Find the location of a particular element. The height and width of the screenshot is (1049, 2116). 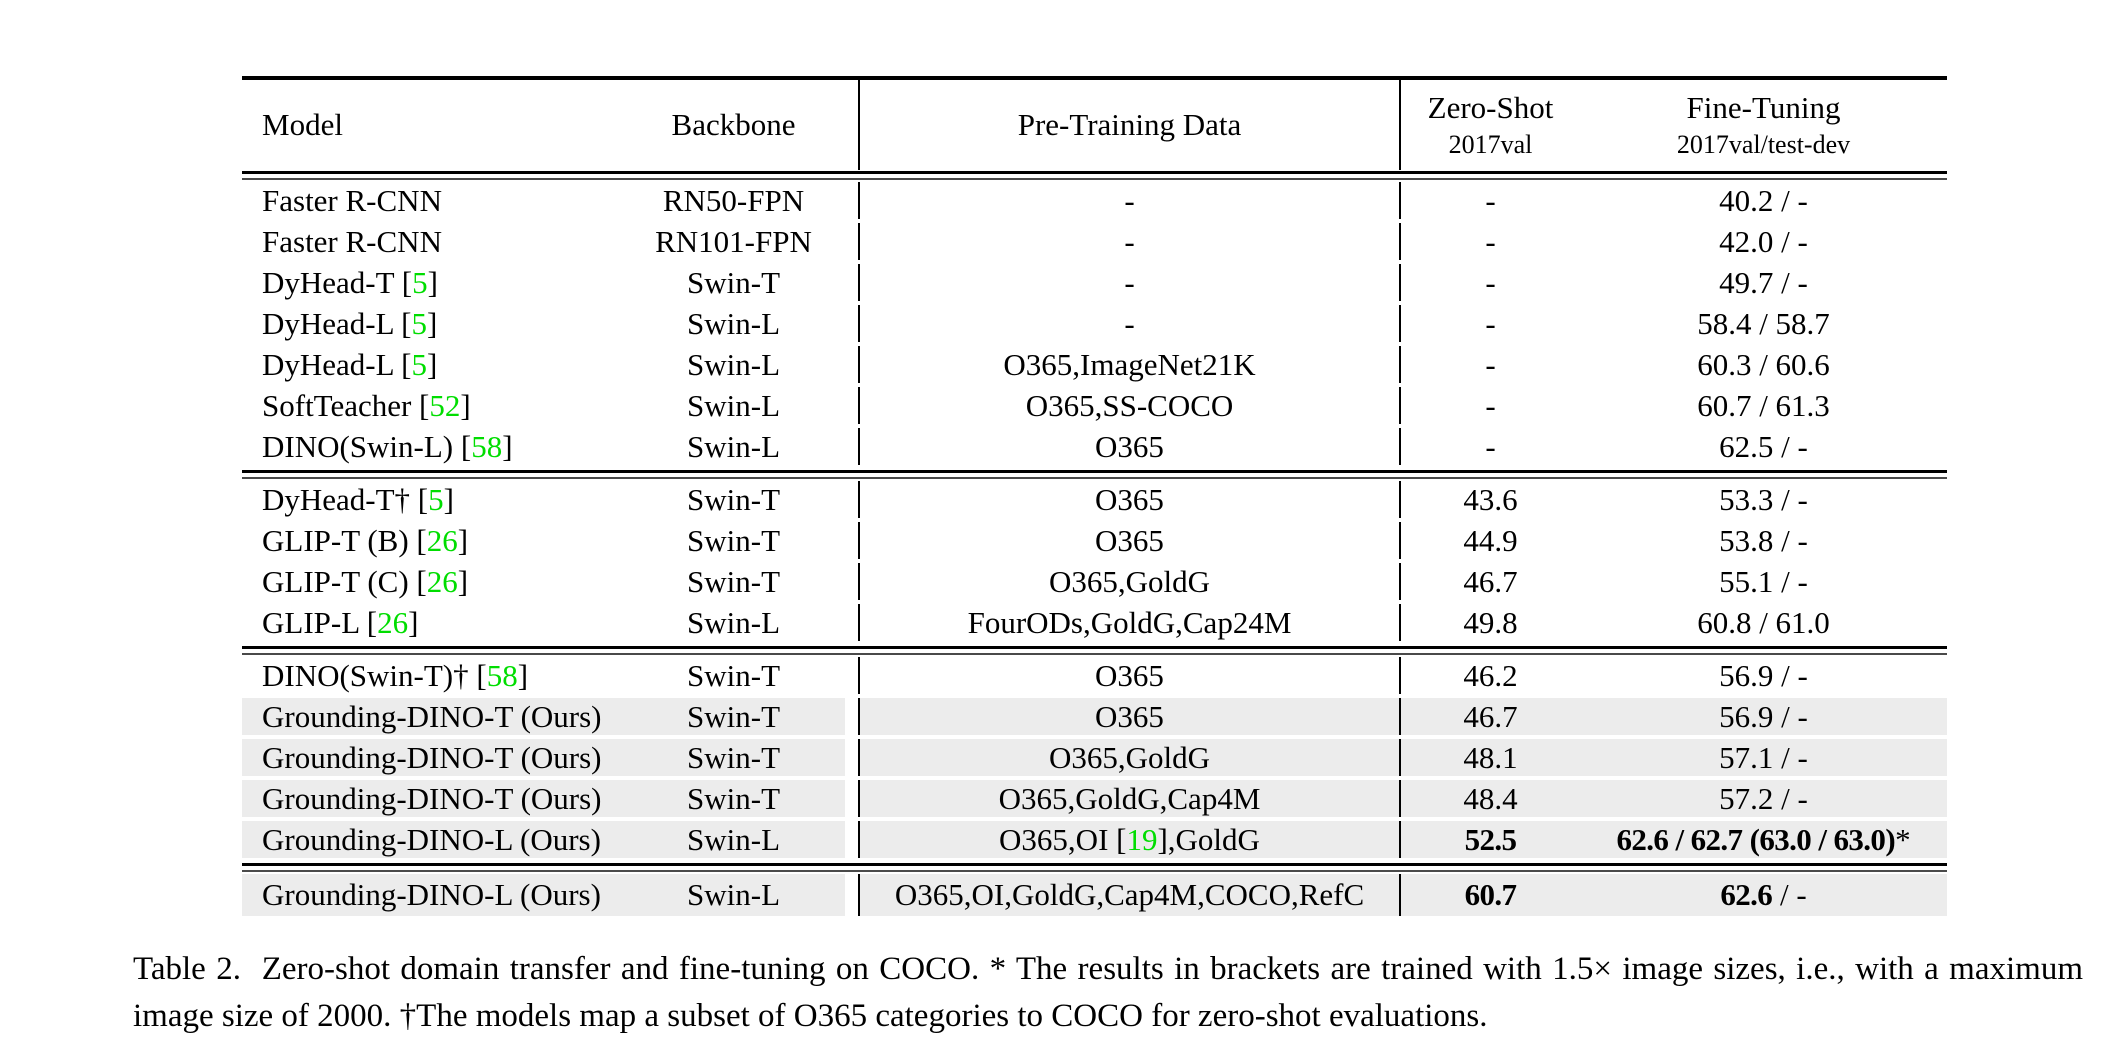

model-cell: Faster R-CNN is located at coordinates (432, 242).